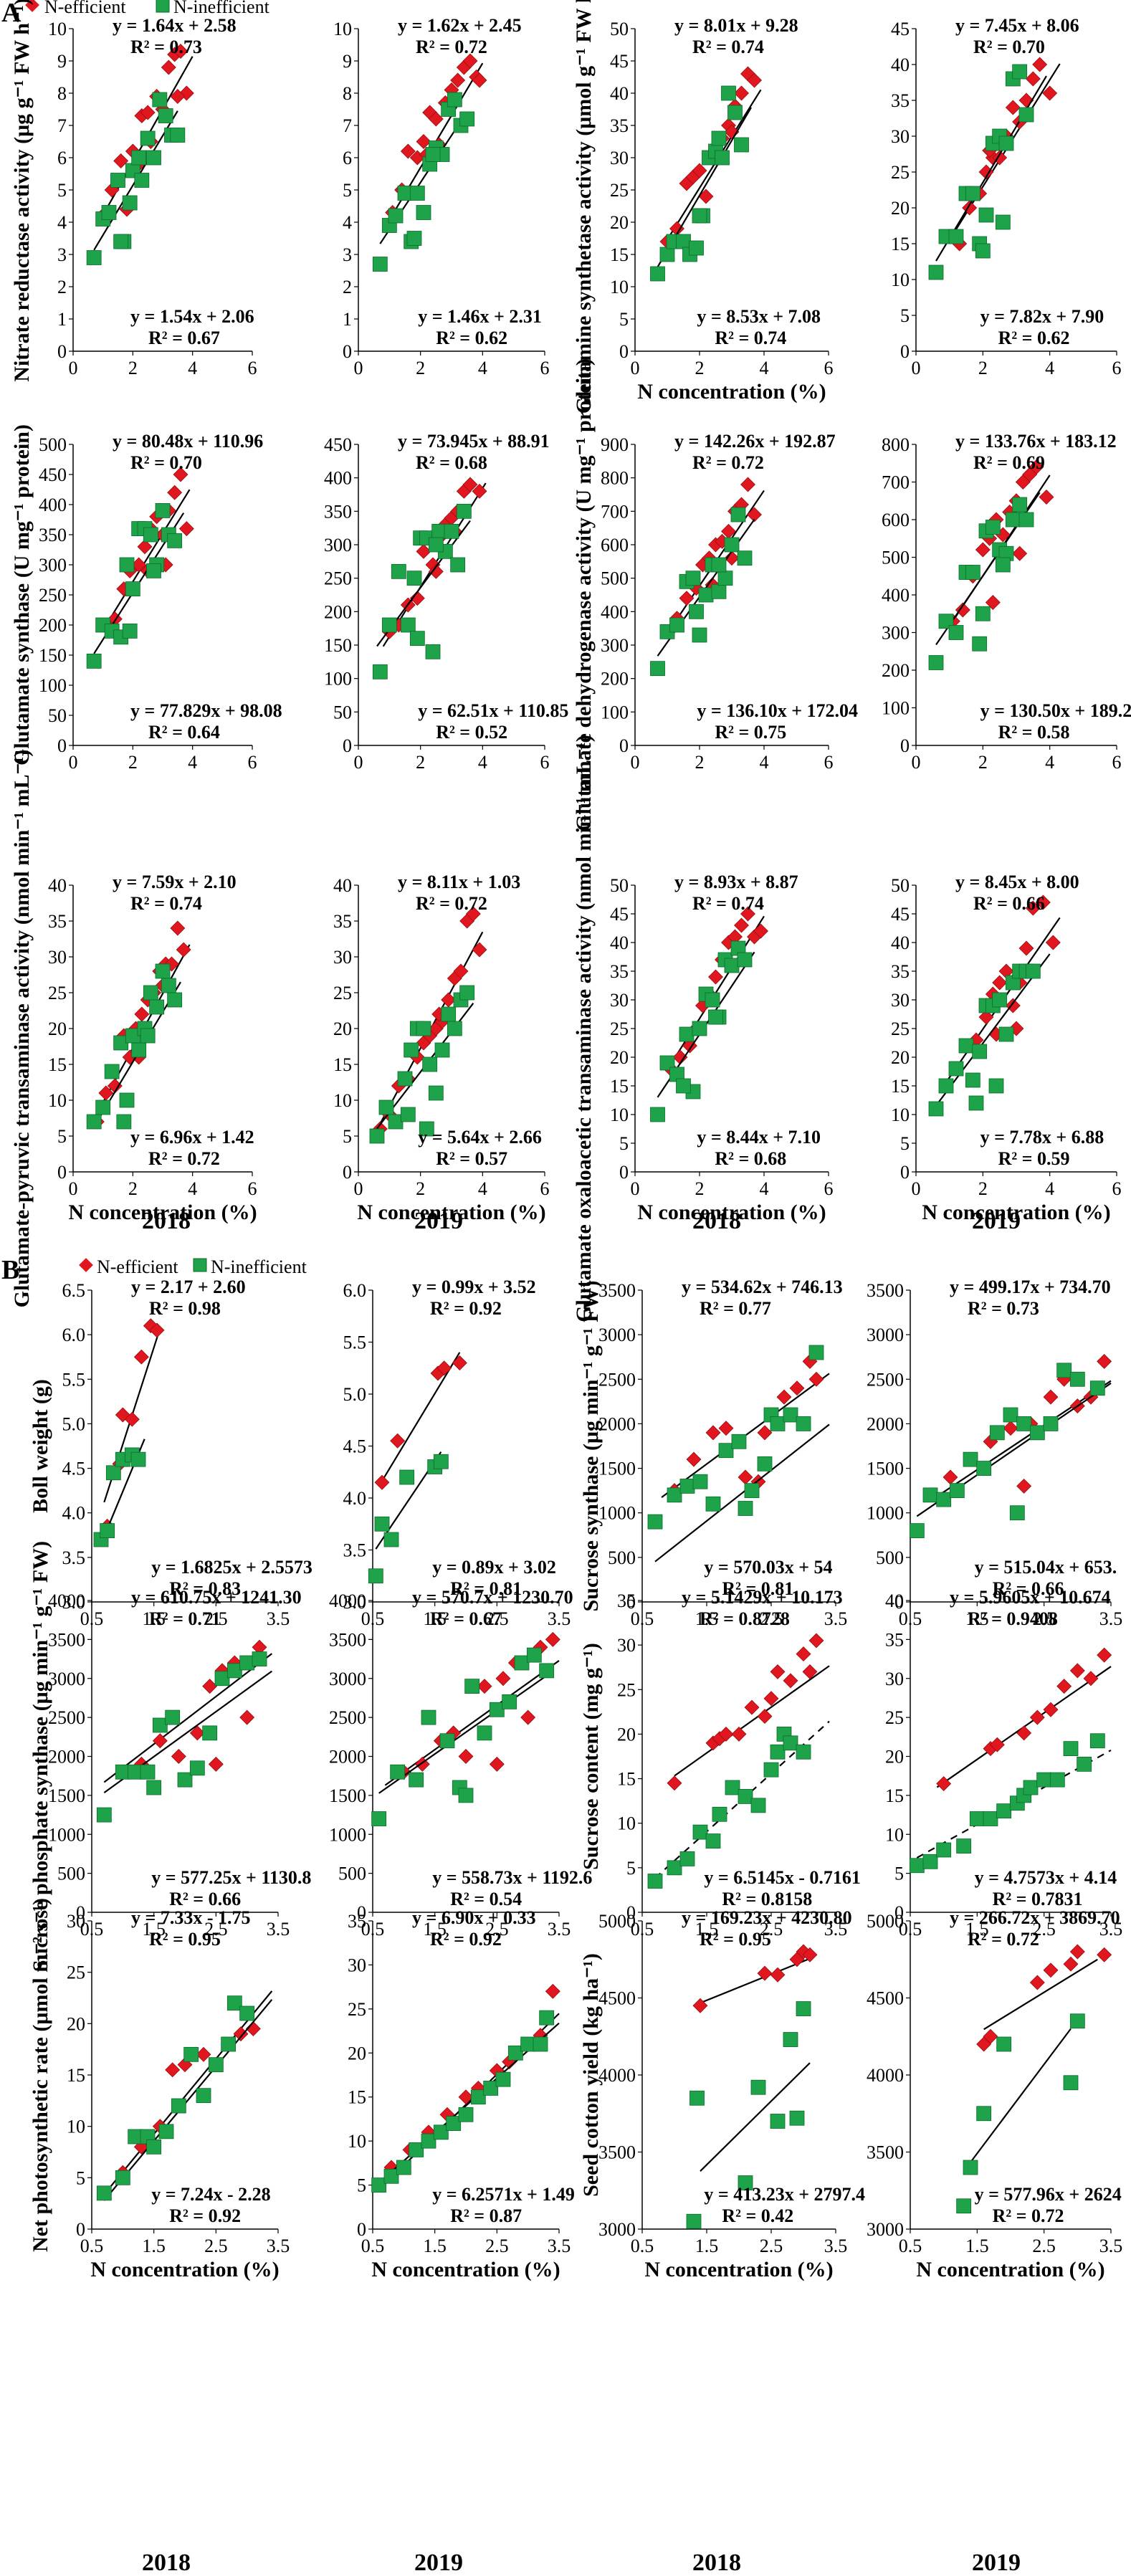  I want to click on y-tick-label: 4000, so click(66, 1600).